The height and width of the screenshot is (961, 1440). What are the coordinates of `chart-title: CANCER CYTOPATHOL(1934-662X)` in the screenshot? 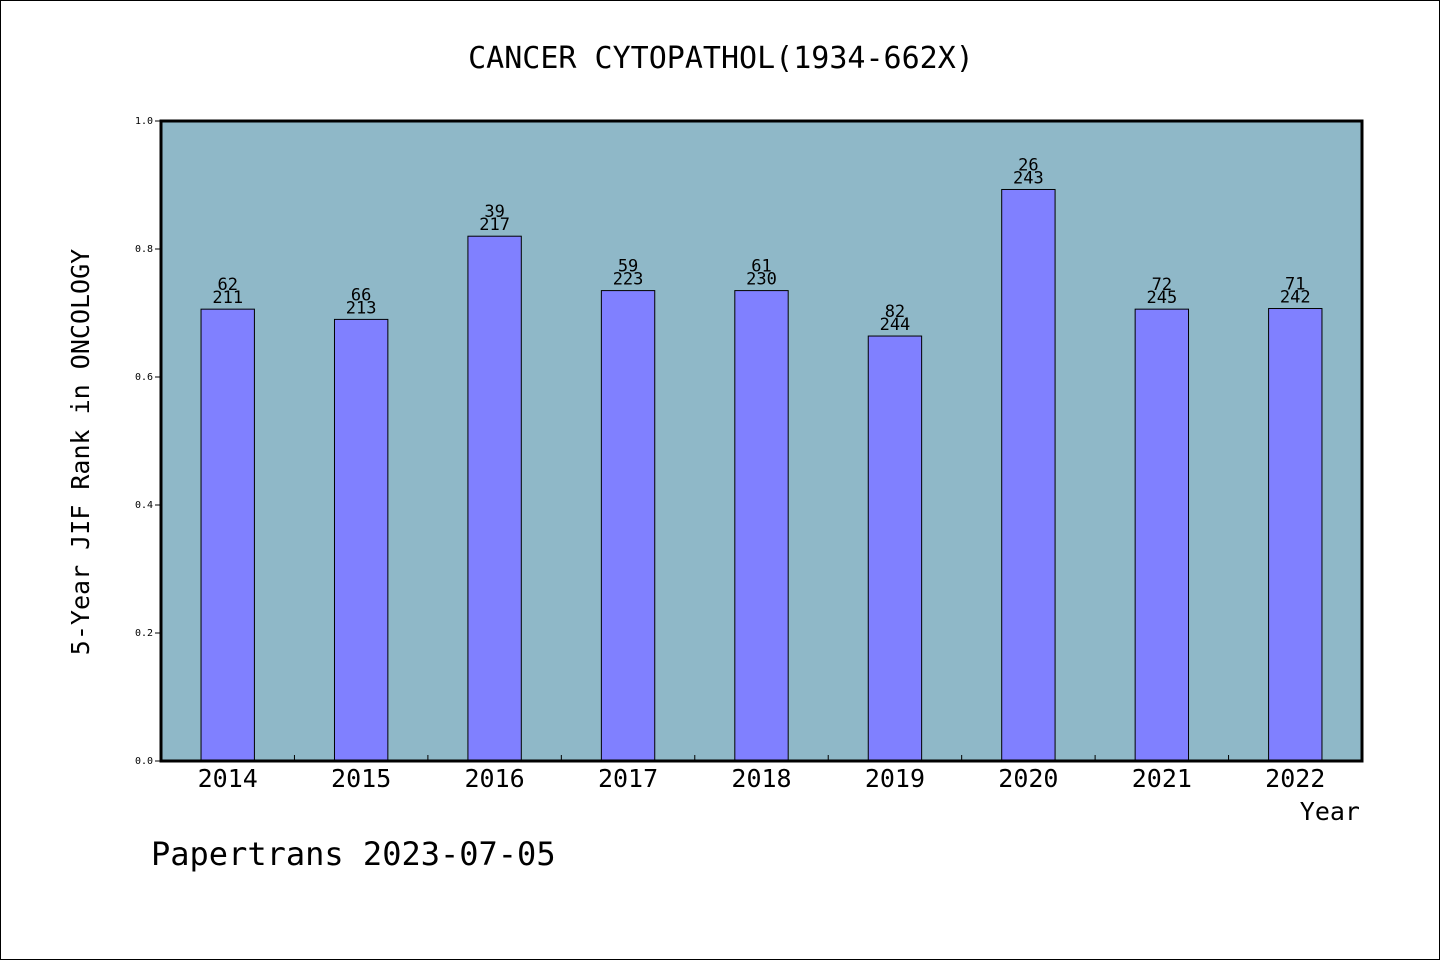 It's located at (721, 58).